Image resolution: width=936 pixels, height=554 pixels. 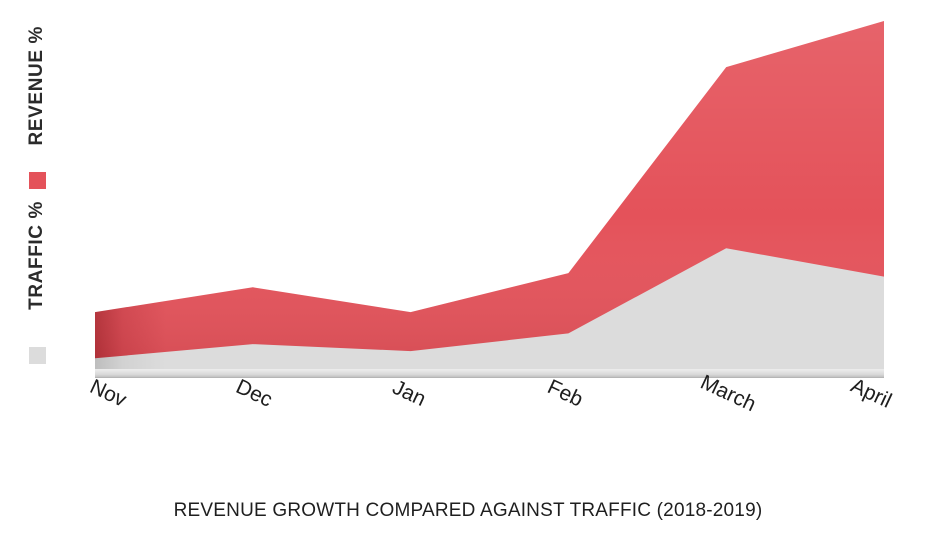 I want to click on chart-legend: REVENUE % TRAFFIC %, so click(x=35, y=195).